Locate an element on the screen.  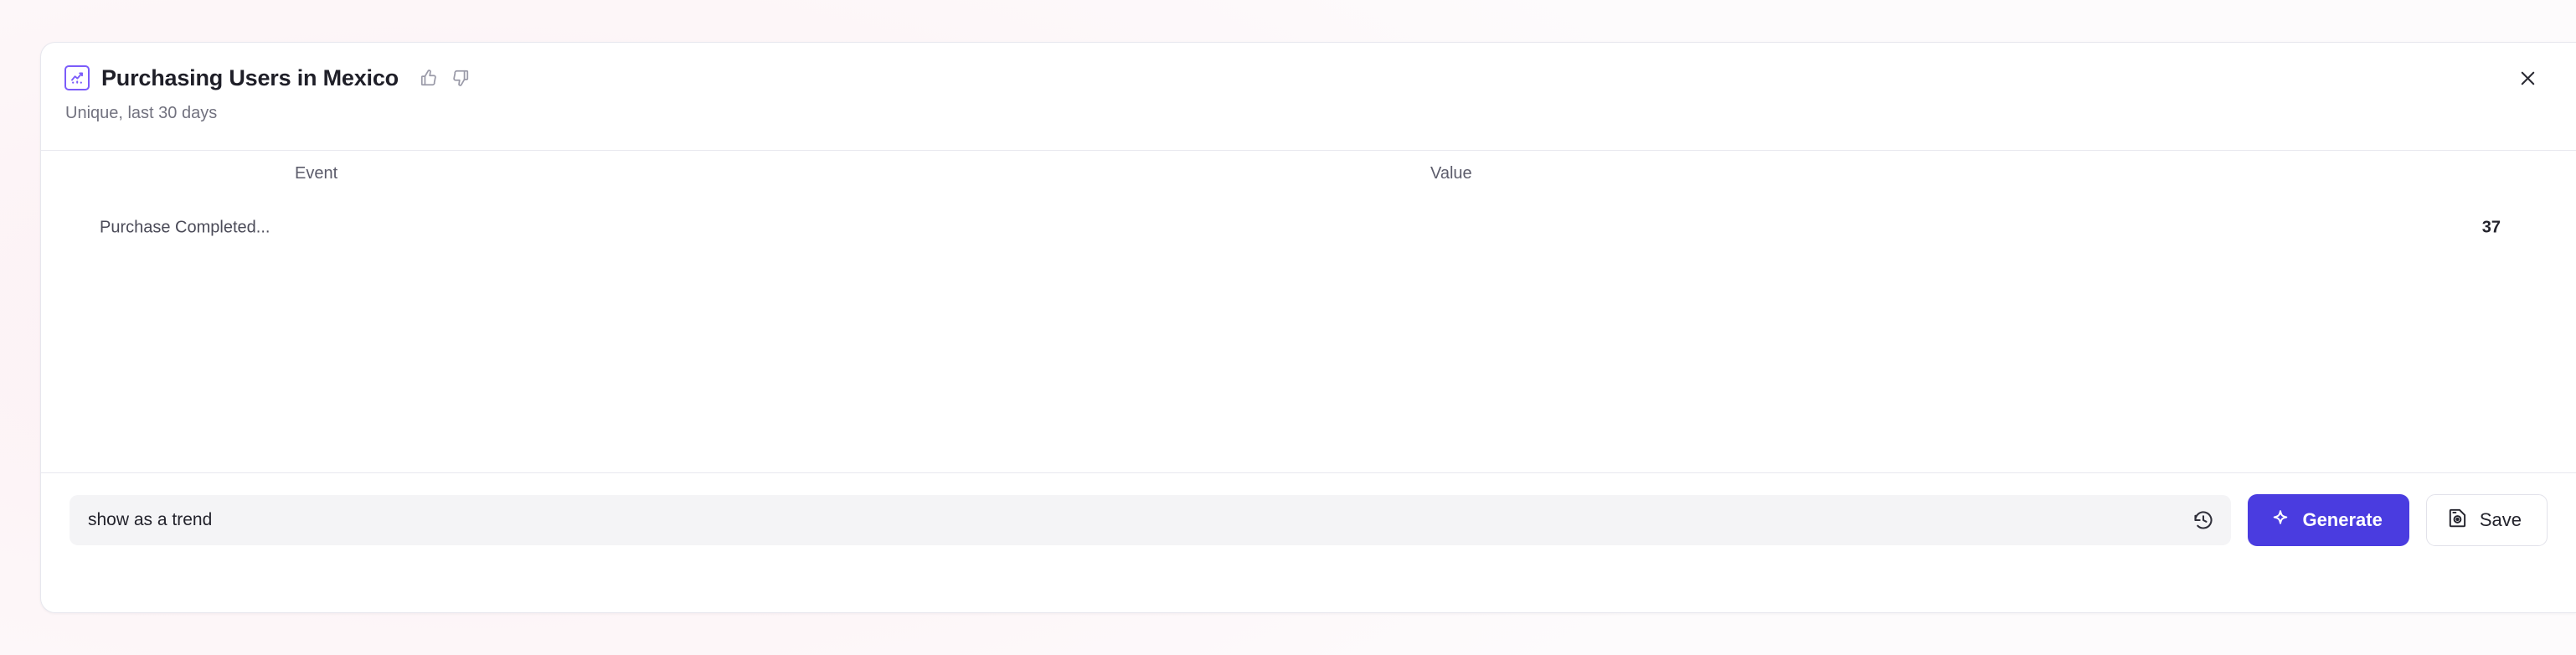
generate-button: Generate is located at coordinates (2328, 520).